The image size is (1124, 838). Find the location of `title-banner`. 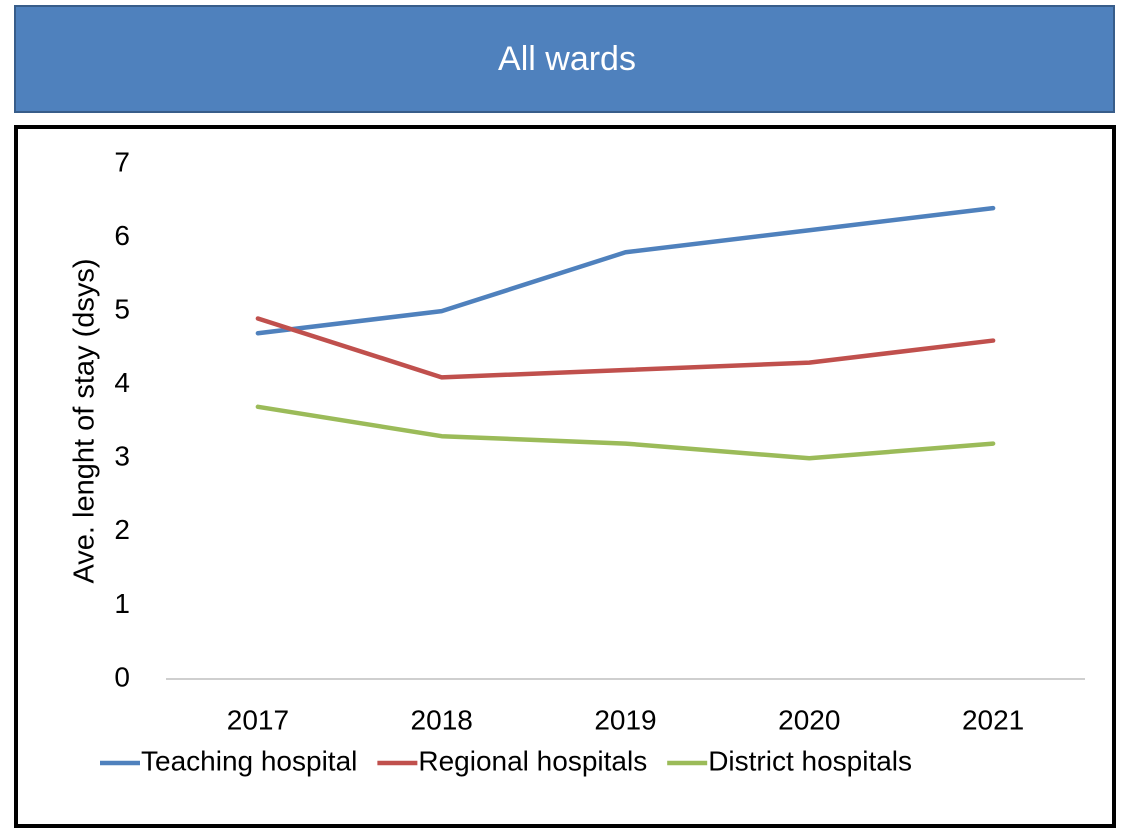

title-banner is located at coordinates (564, 59).